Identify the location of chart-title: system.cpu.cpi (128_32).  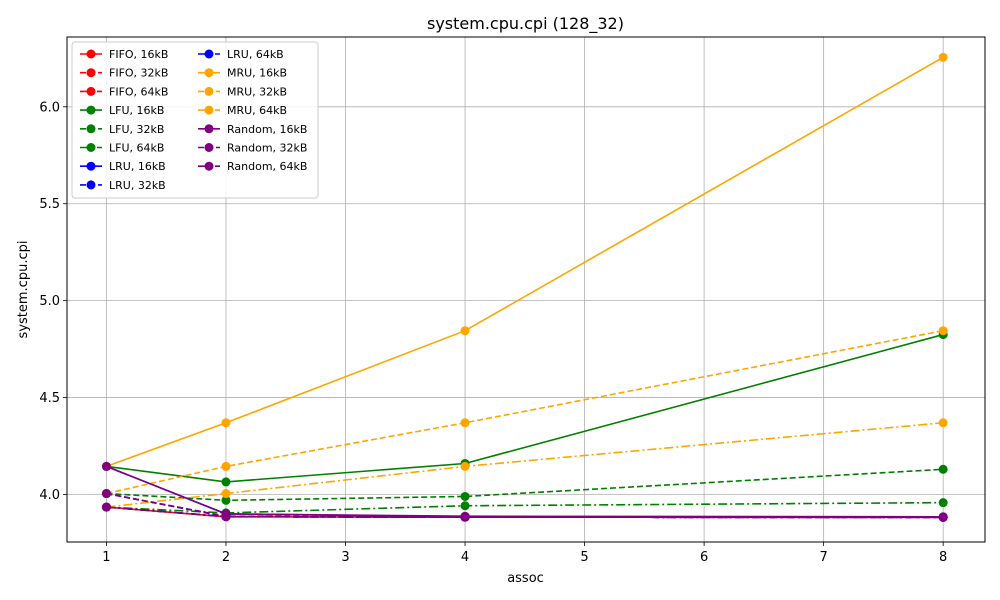
(525, 24).